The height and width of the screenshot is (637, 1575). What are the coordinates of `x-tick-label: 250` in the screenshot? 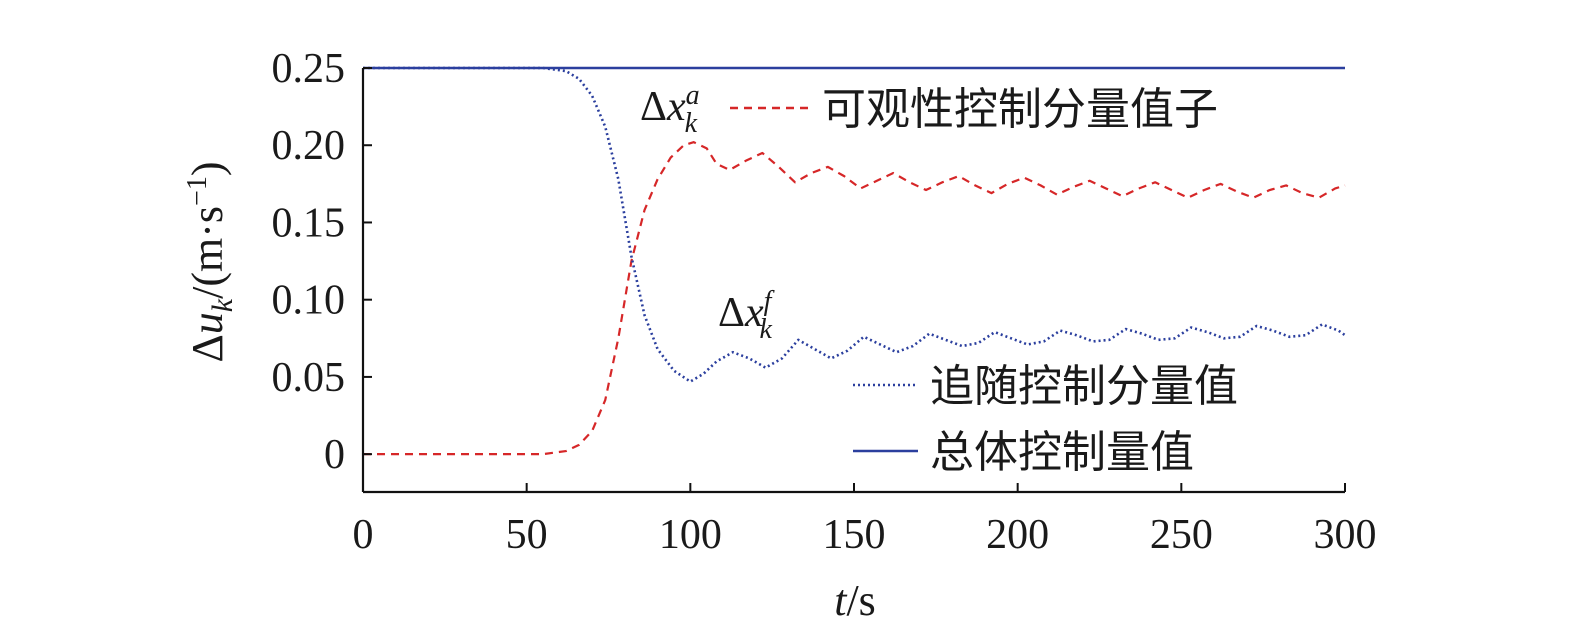 It's located at (1181, 535).